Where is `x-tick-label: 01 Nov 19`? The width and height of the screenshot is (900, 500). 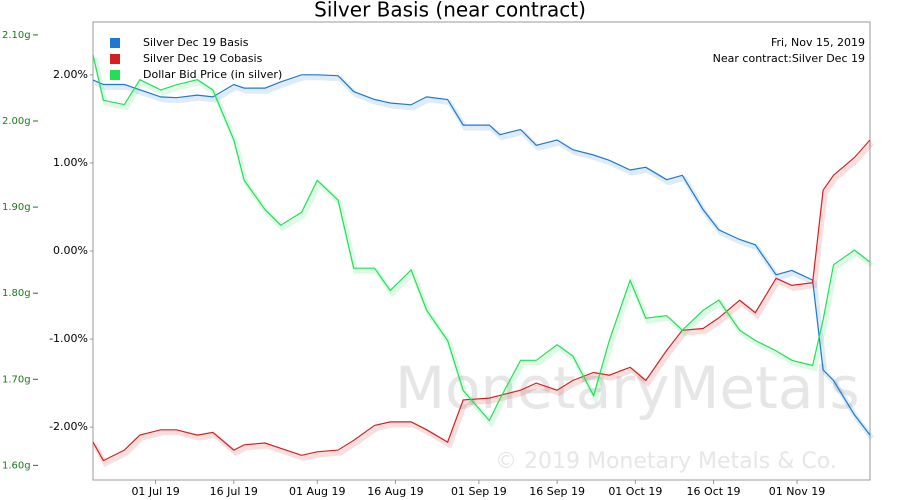 x-tick-label: 01 Nov 19 is located at coordinates (797, 491).